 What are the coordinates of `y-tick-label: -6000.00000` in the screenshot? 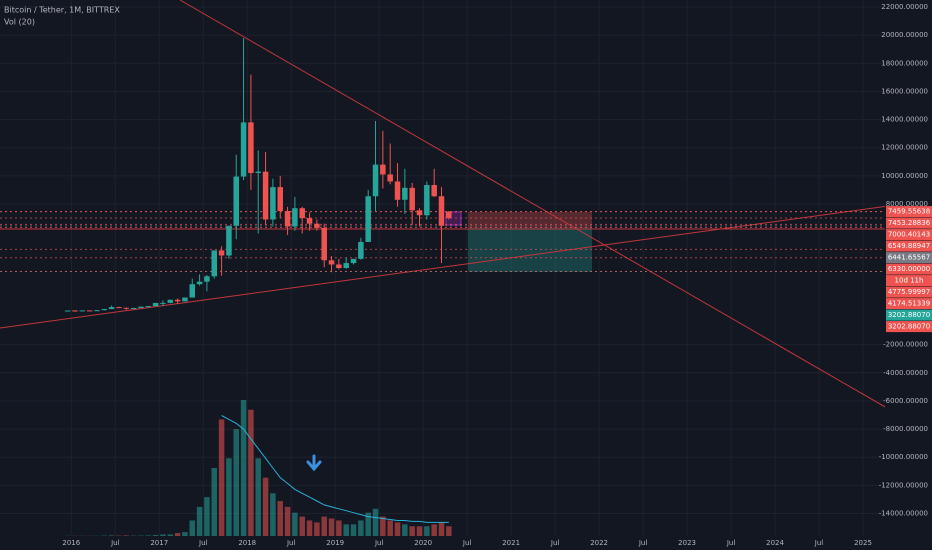 It's located at (905, 401).